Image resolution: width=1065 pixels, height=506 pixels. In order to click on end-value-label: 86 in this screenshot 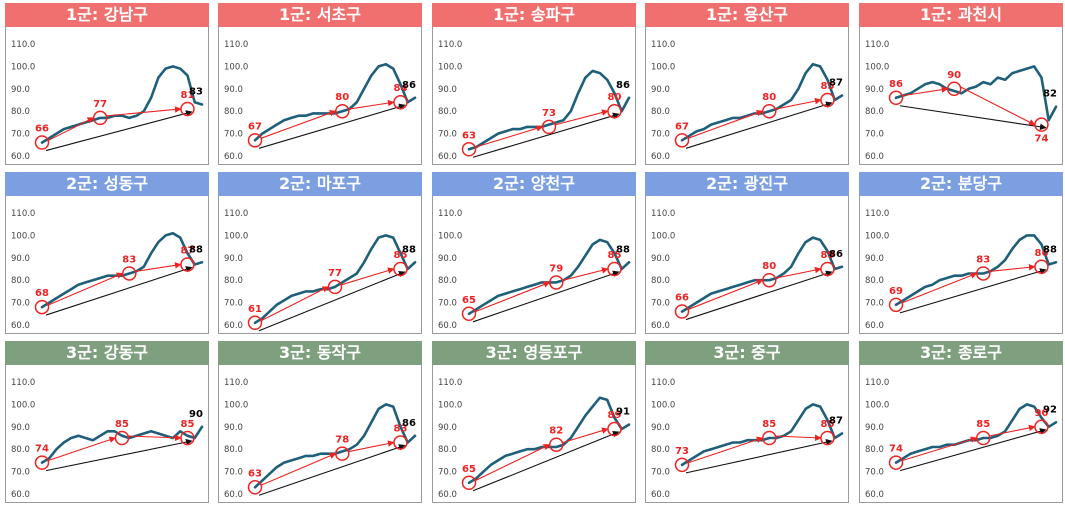, I will do `click(409, 85)`.